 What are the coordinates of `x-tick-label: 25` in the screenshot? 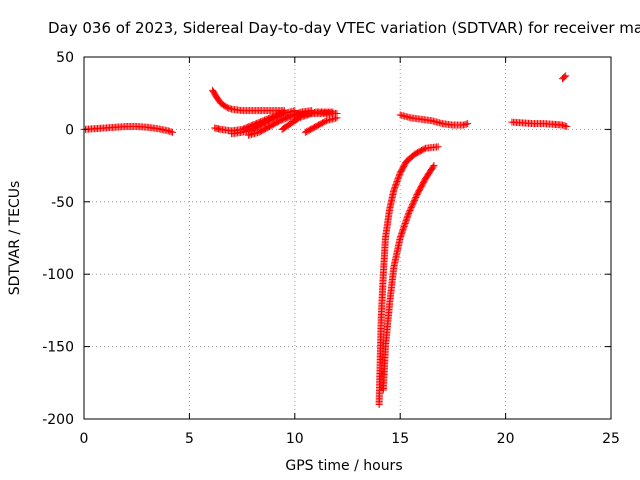 It's located at (611, 439).